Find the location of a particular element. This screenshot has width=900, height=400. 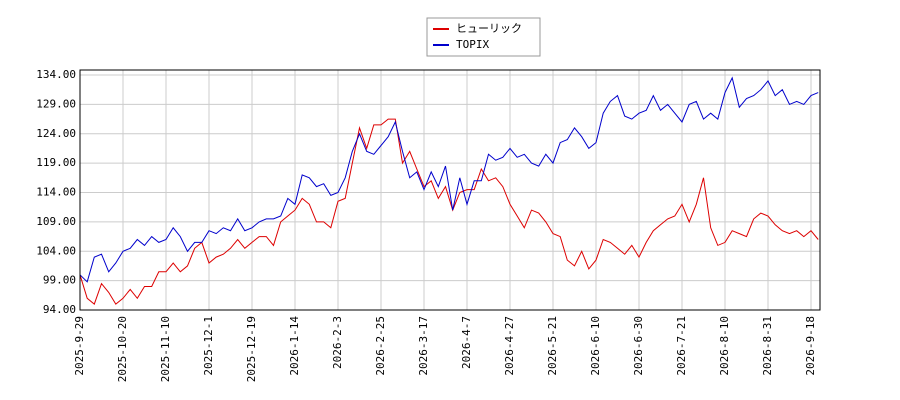

x-tick-label: 2025-10-20 is located at coordinates (122, 349).